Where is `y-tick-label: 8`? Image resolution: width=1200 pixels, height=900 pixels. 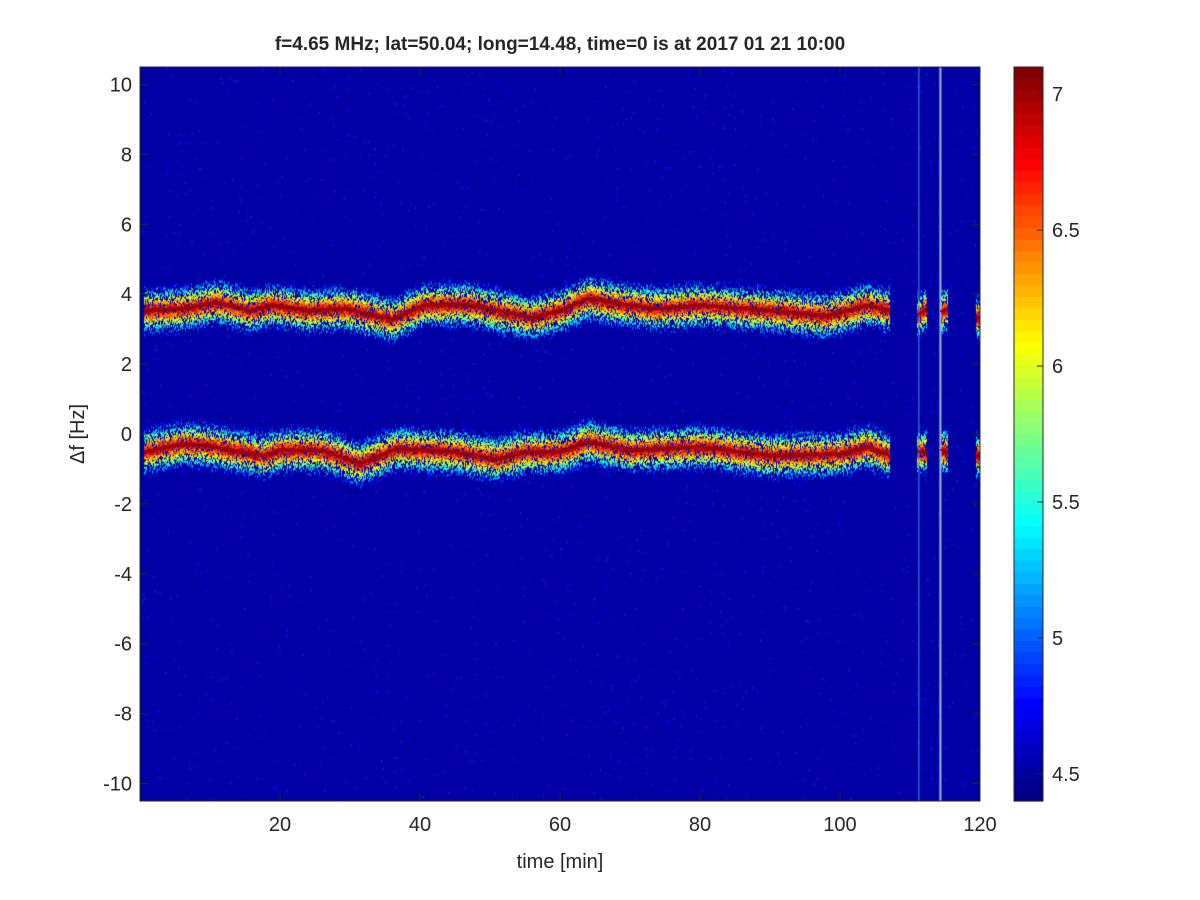
y-tick-label: 8 is located at coordinates (126, 155).